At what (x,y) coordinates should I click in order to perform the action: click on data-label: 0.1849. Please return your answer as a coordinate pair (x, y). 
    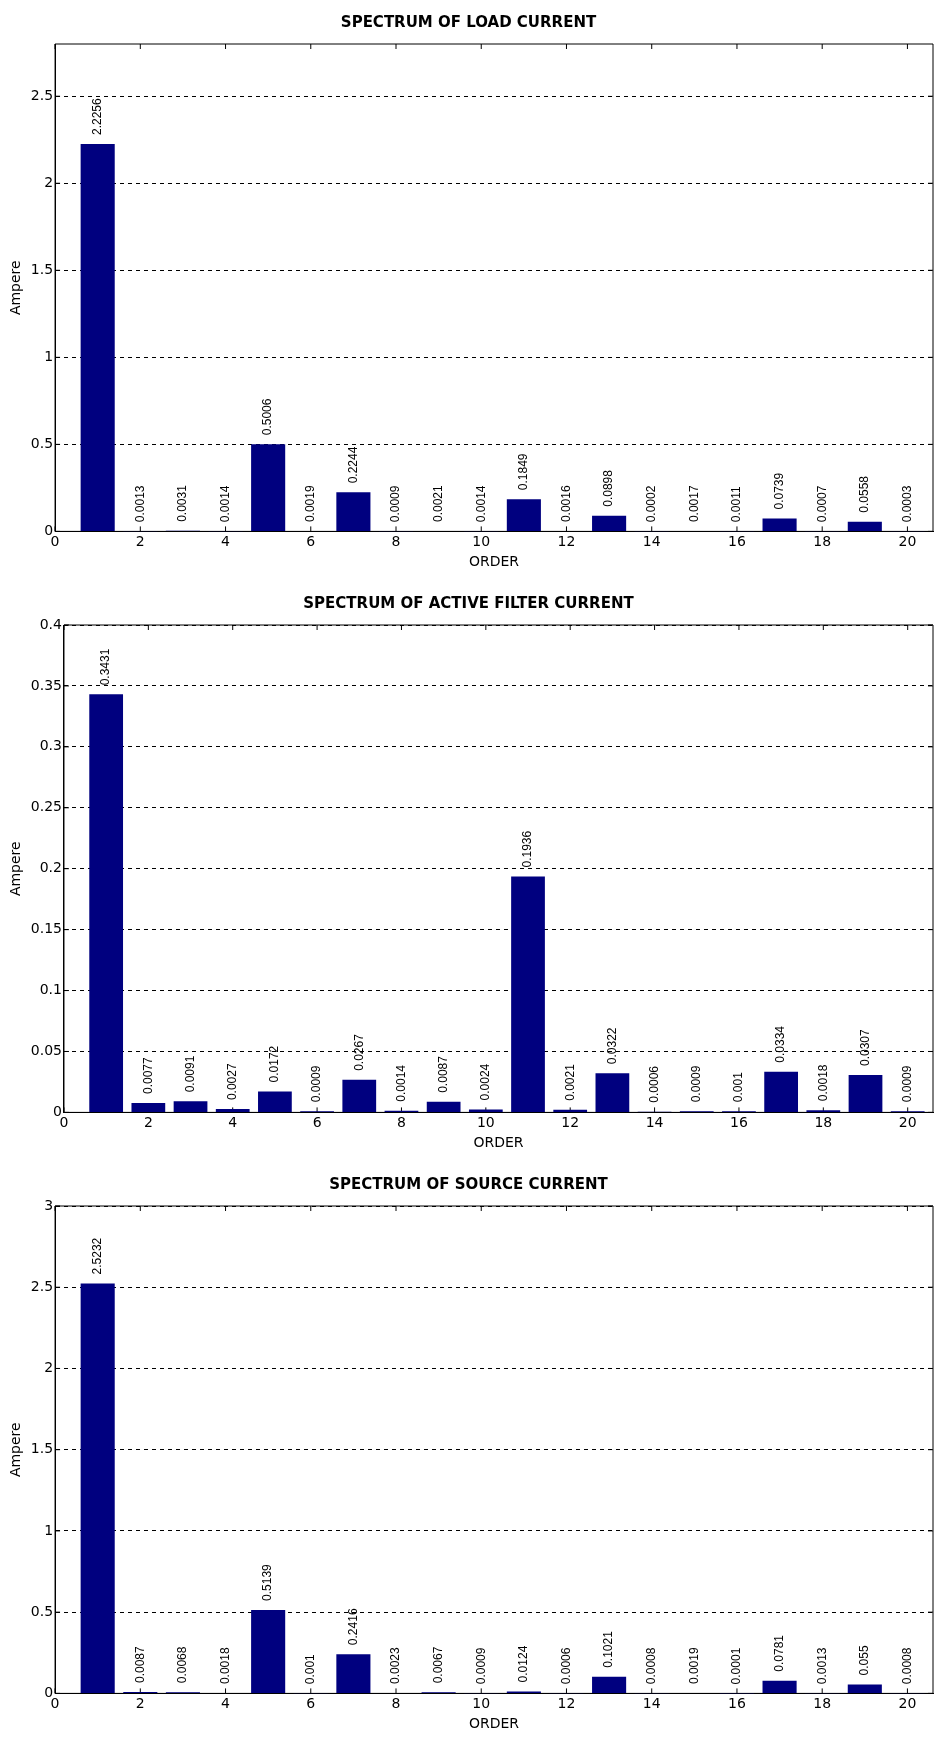
    Looking at the image, I should click on (523, 472).